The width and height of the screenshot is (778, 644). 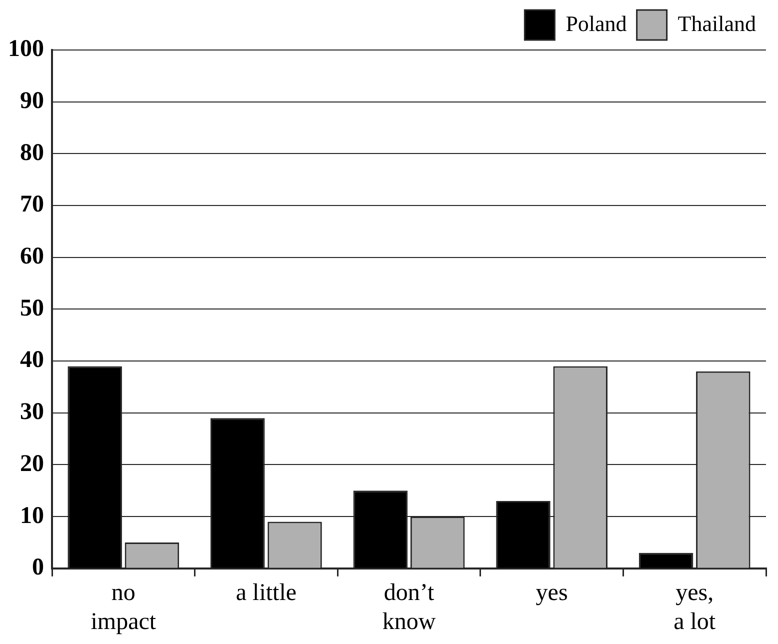 What do you see at coordinates (32, 153) in the screenshot?
I see `y-tick-label: 80` at bounding box center [32, 153].